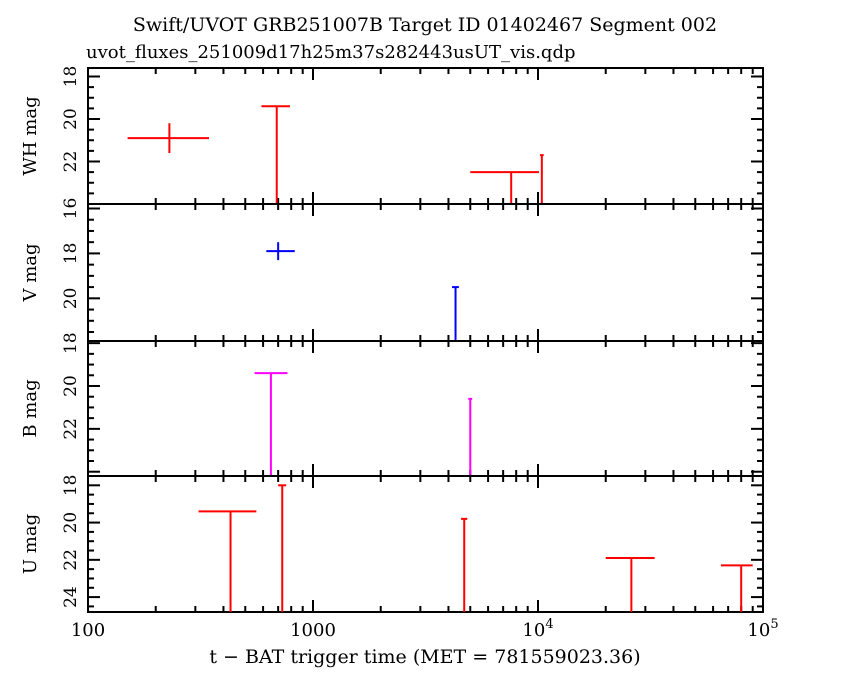 The height and width of the screenshot is (680, 850). What do you see at coordinates (71, 299) in the screenshot?
I see `y-tick-label-v: 20` at bounding box center [71, 299].